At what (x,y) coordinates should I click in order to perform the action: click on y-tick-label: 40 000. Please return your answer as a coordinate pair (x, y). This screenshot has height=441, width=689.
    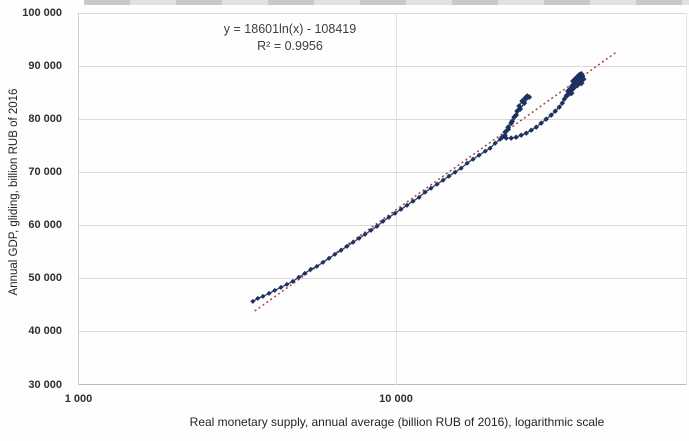
    Looking at the image, I should click on (45, 331).